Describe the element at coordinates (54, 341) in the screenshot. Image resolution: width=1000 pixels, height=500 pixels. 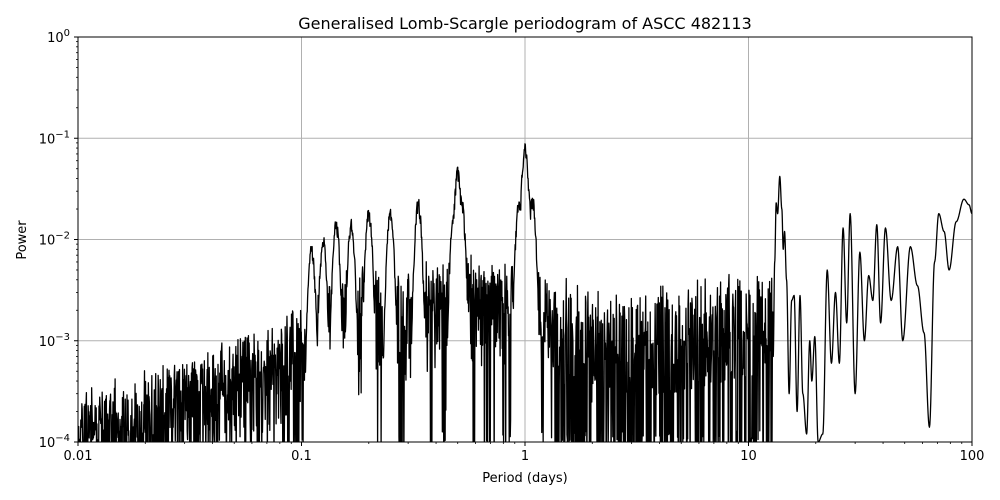
I see `y-tick-label: 10⁻³` at that location.